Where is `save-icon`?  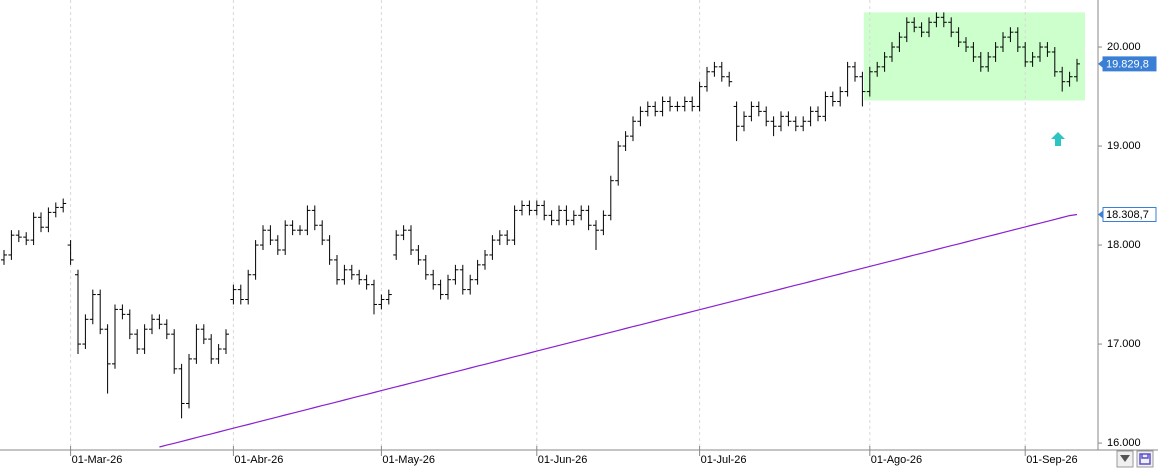
save-icon is located at coordinates (1145, 459).